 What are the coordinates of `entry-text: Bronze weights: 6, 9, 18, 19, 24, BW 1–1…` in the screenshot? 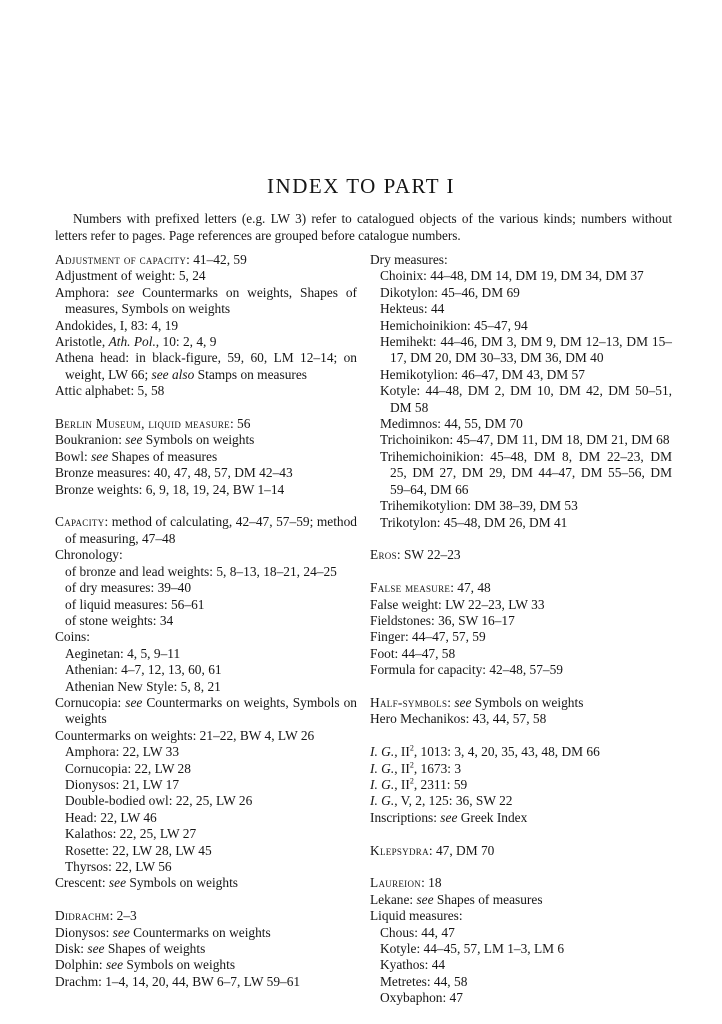 It's located at (170, 489).